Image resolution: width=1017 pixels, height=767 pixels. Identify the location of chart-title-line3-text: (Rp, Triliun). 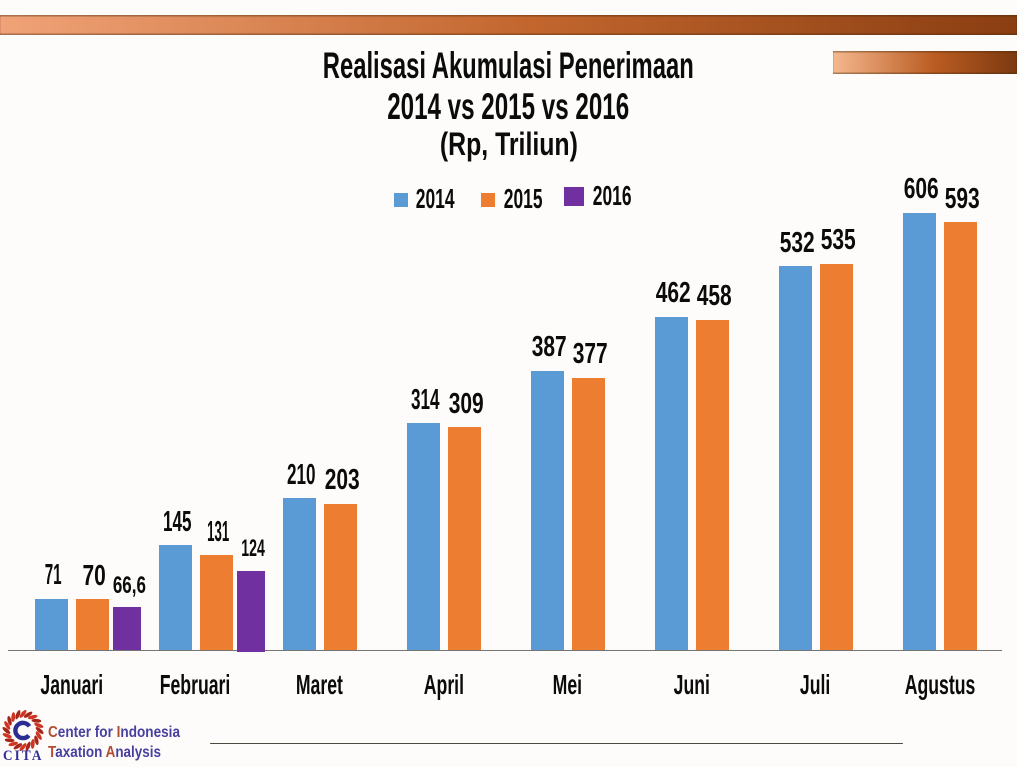
(508, 143).